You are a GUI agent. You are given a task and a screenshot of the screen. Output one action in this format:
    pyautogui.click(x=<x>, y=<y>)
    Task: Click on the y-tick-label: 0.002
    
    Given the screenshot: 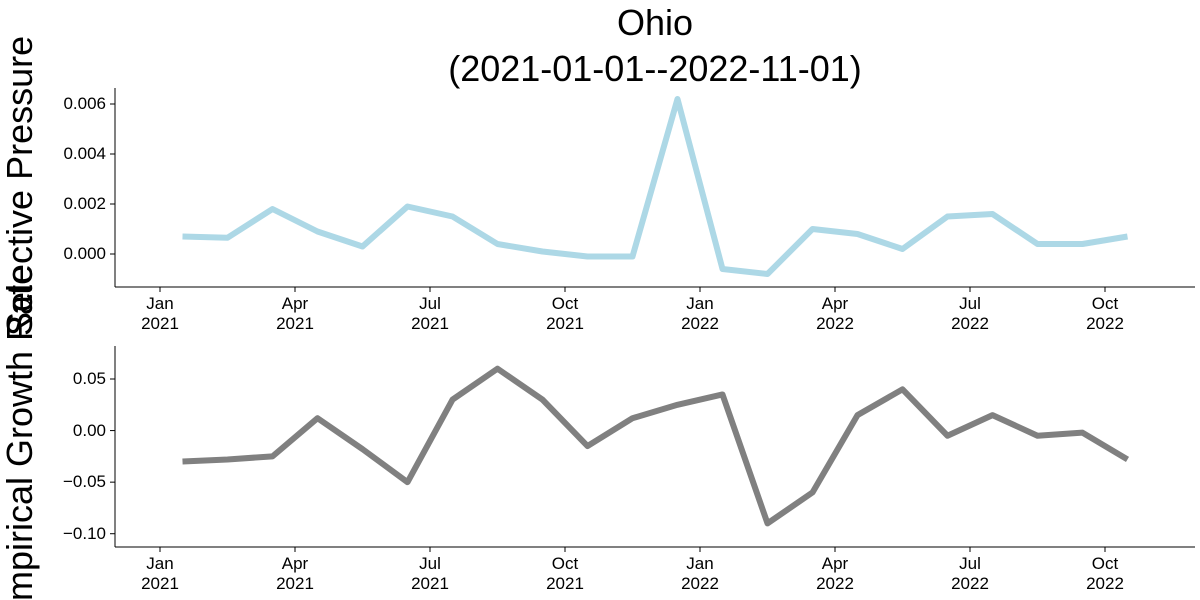 What is the action you would take?
    pyautogui.click(x=84, y=203)
    